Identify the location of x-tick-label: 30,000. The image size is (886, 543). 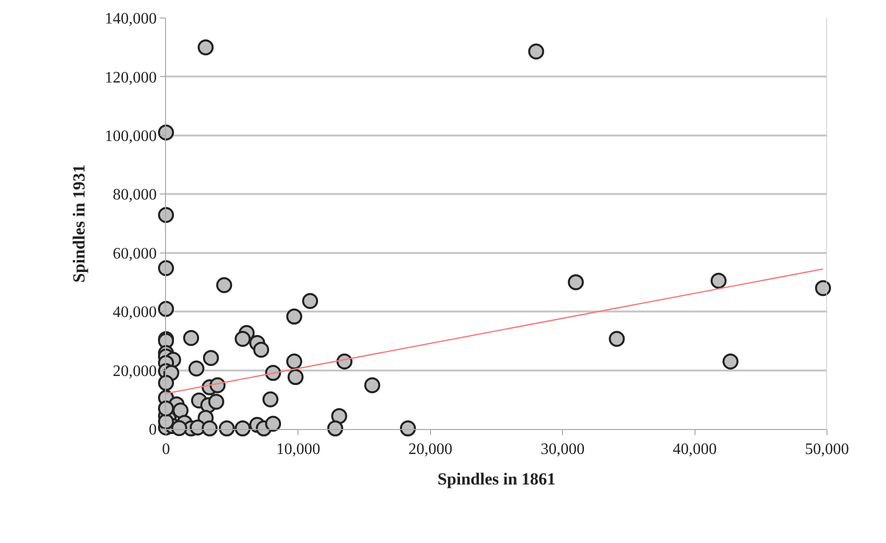
(562, 449).